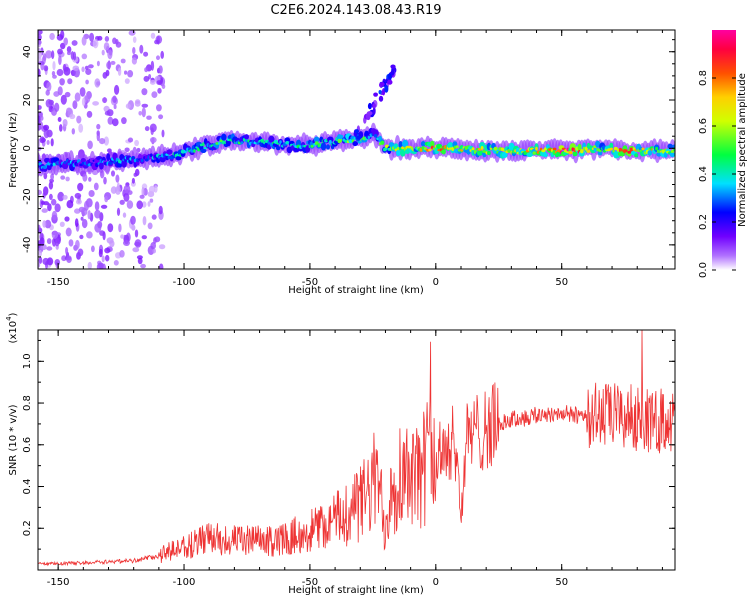  Describe the element at coordinates (703, 270) in the screenshot. I see `colorbar-tick-label: 0.0` at that location.